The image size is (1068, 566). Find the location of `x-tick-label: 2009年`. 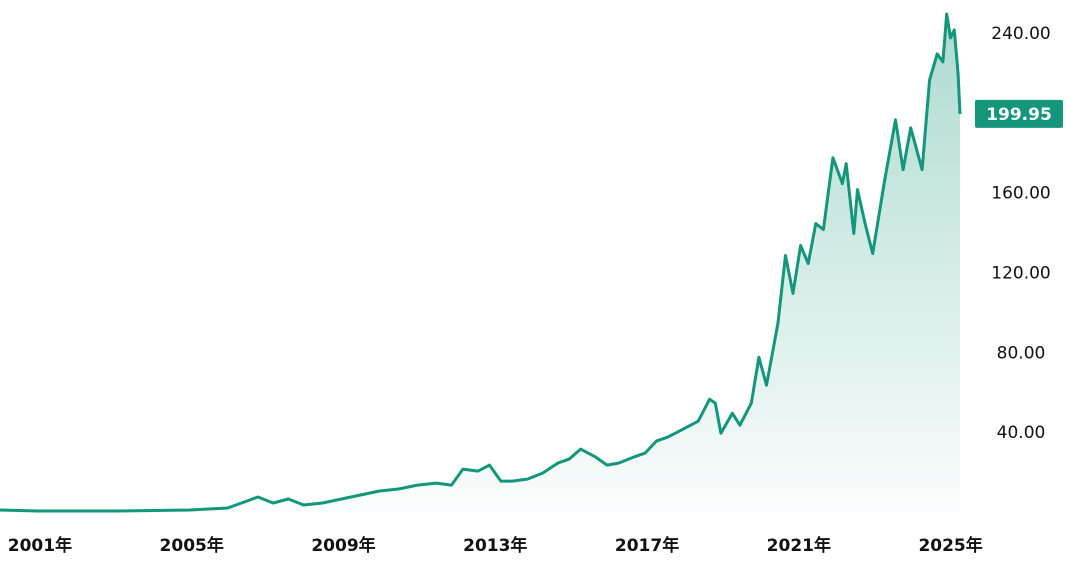

x-tick-label: 2009年 is located at coordinates (343, 545).